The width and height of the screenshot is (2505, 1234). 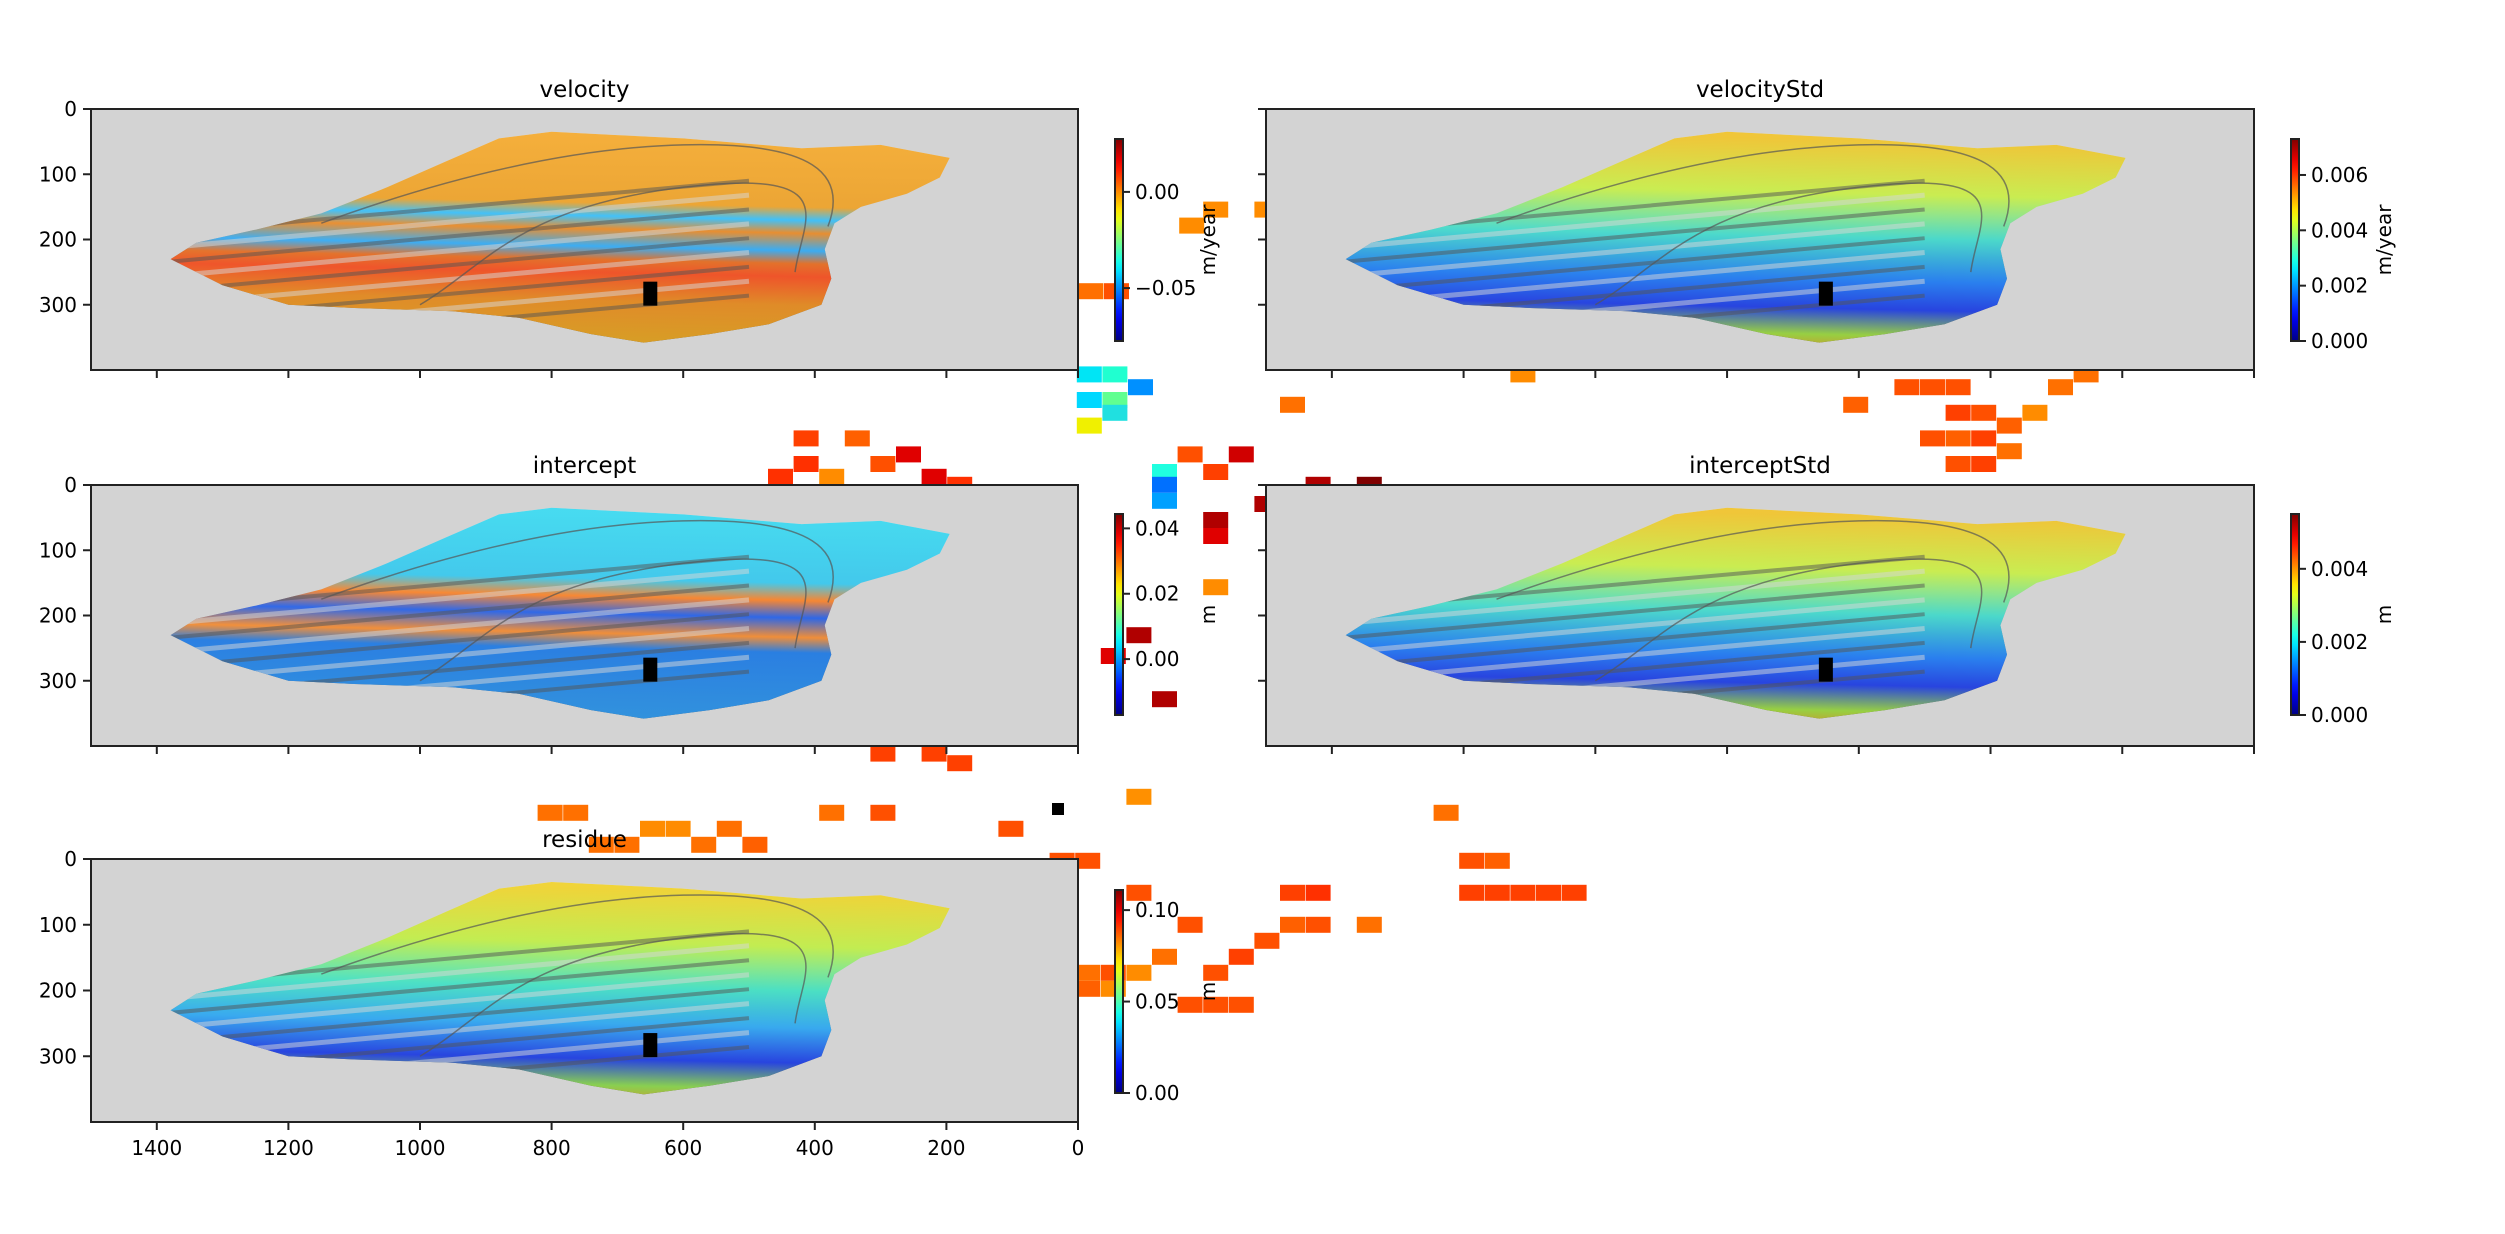 What do you see at coordinates (1157, 528) in the screenshot?
I see `colorbar-tick-label: 0.04` at bounding box center [1157, 528].